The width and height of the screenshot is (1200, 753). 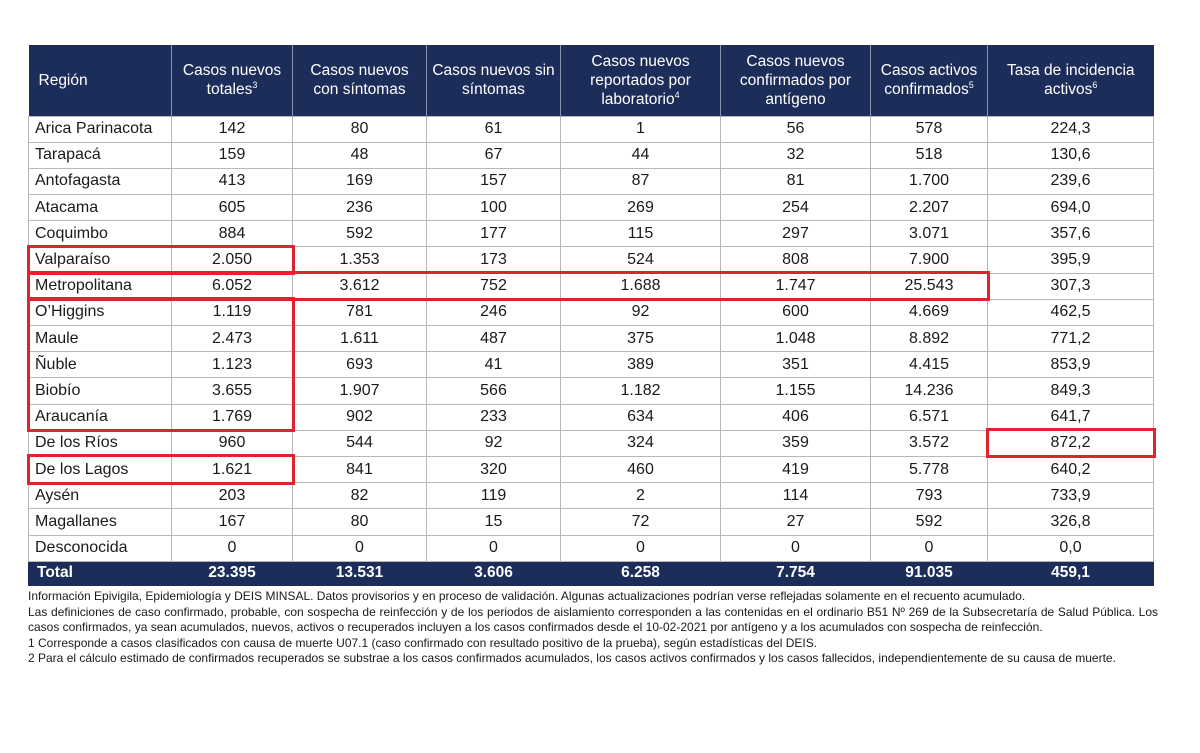 I want to click on cell-casos-con-sintomas: 82, so click(x=359, y=496).